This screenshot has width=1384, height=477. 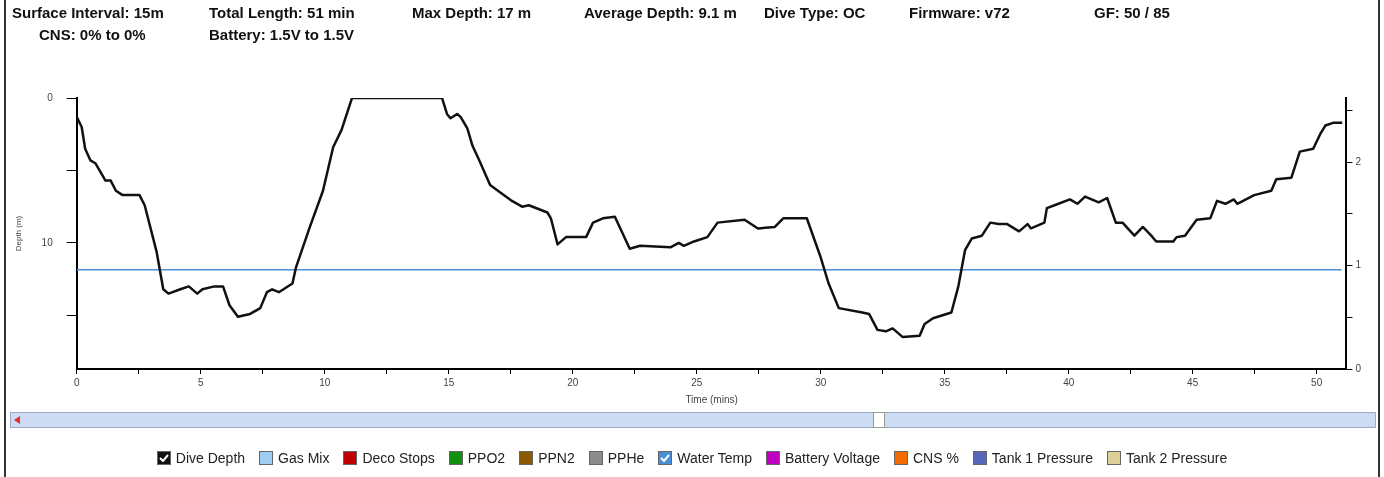 What do you see at coordinates (210, 458) in the screenshot?
I see `legend-label: Dive Depth` at bounding box center [210, 458].